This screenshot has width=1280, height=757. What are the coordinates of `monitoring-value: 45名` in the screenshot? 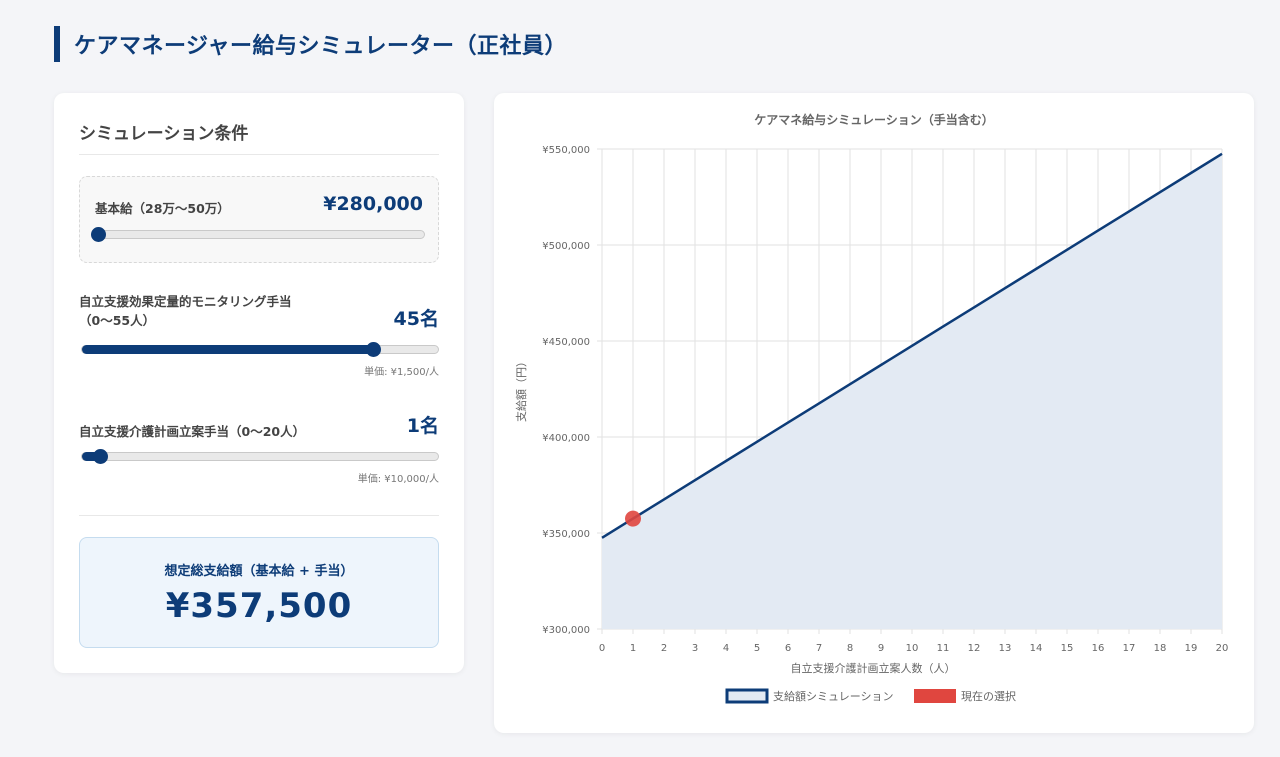 It's located at (416, 319).